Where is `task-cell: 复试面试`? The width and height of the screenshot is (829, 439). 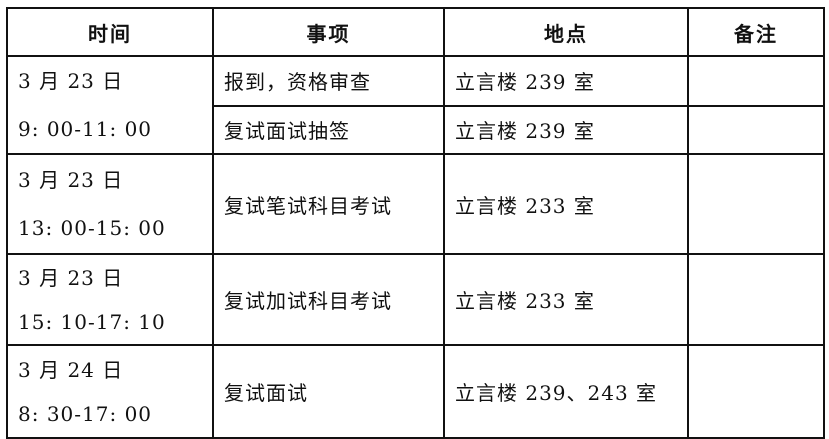 task-cell: 复试面试 is located at coordinates (328, 391).